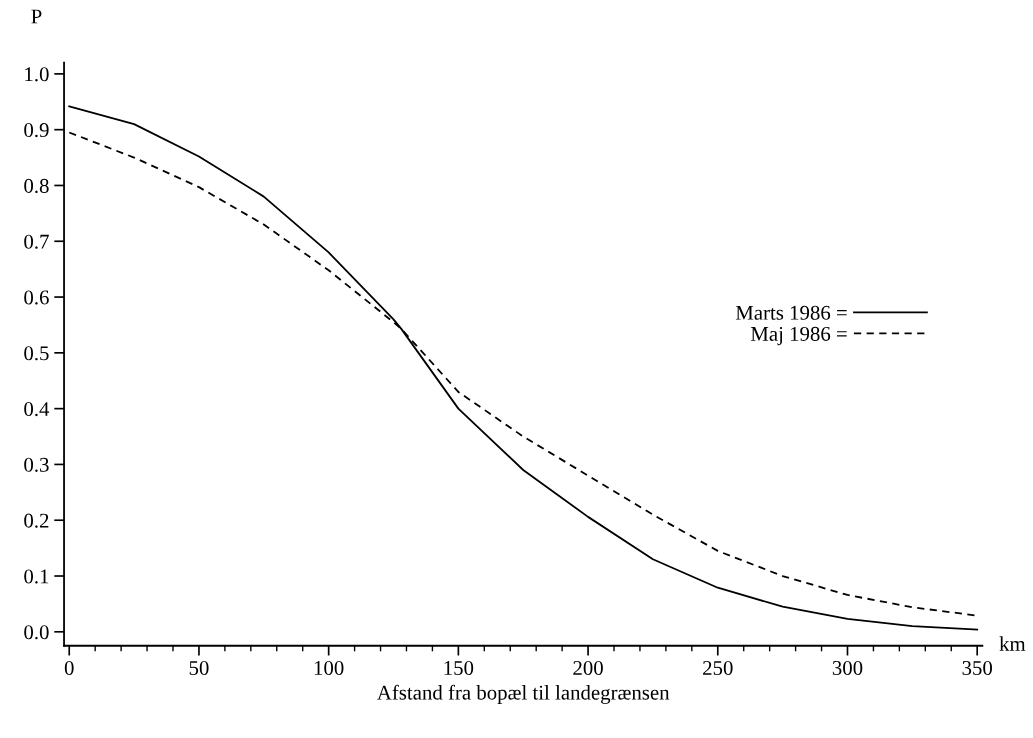 This screenshot has width=1033, height=738. I want to click on y-tick-label: 0.1, so click(36, 576).